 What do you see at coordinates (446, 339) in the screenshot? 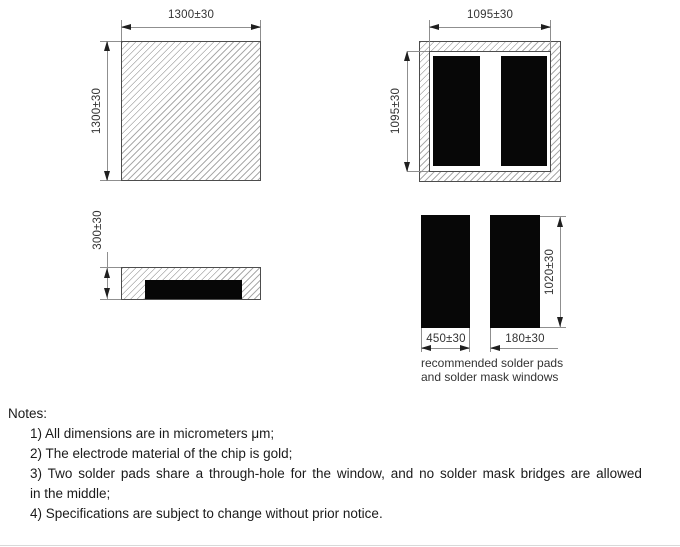
I see `dimension-label-pad-width: 450±30` at bounding box center [446, 339].